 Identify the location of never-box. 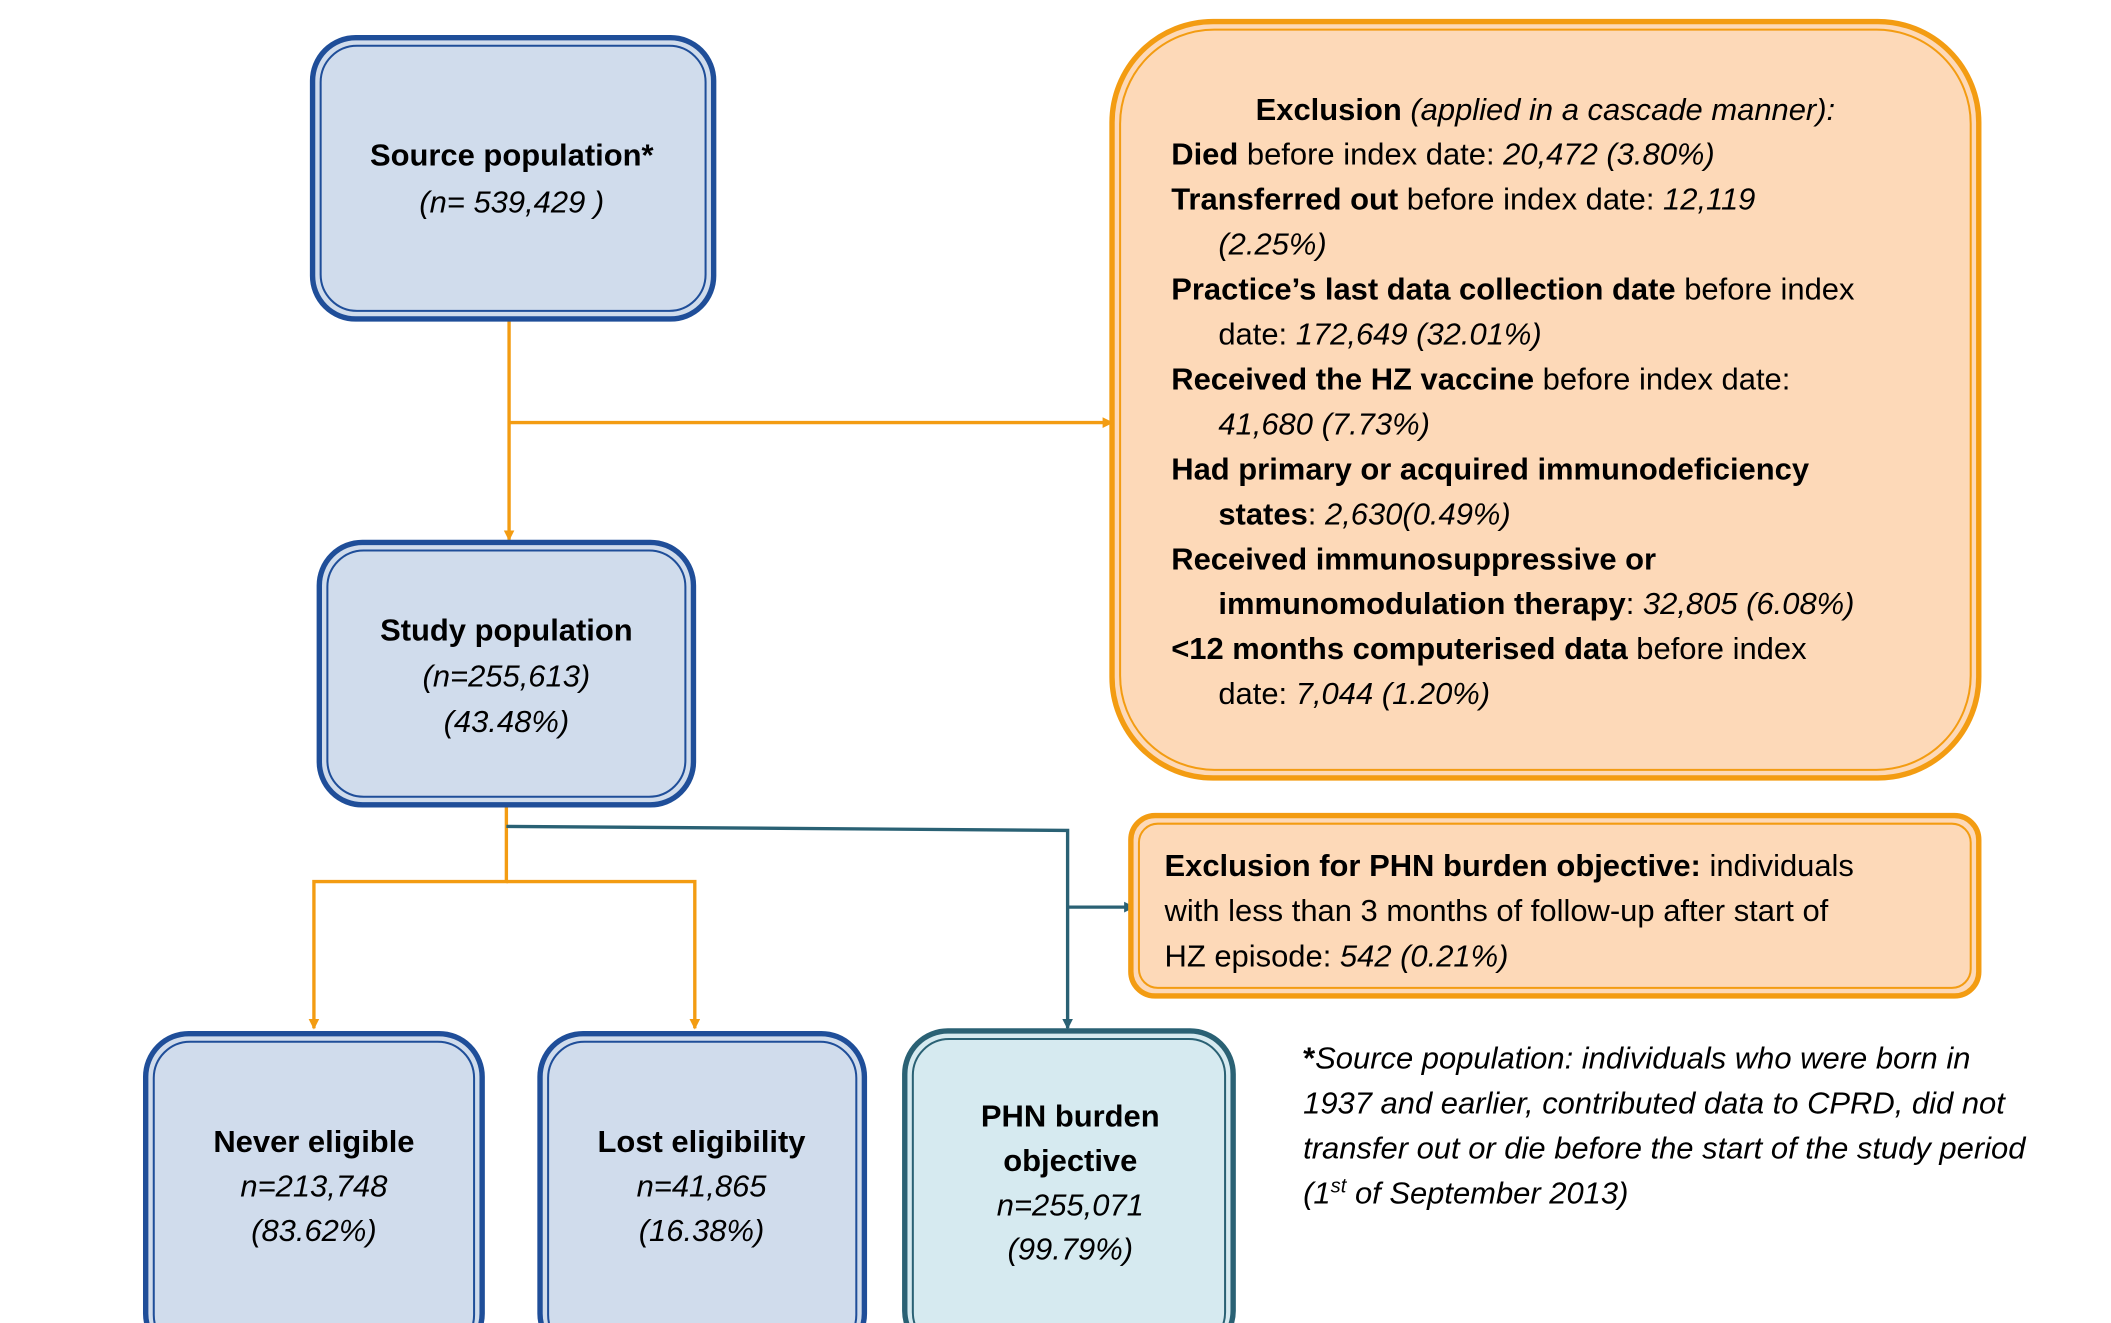
(314, 1176).